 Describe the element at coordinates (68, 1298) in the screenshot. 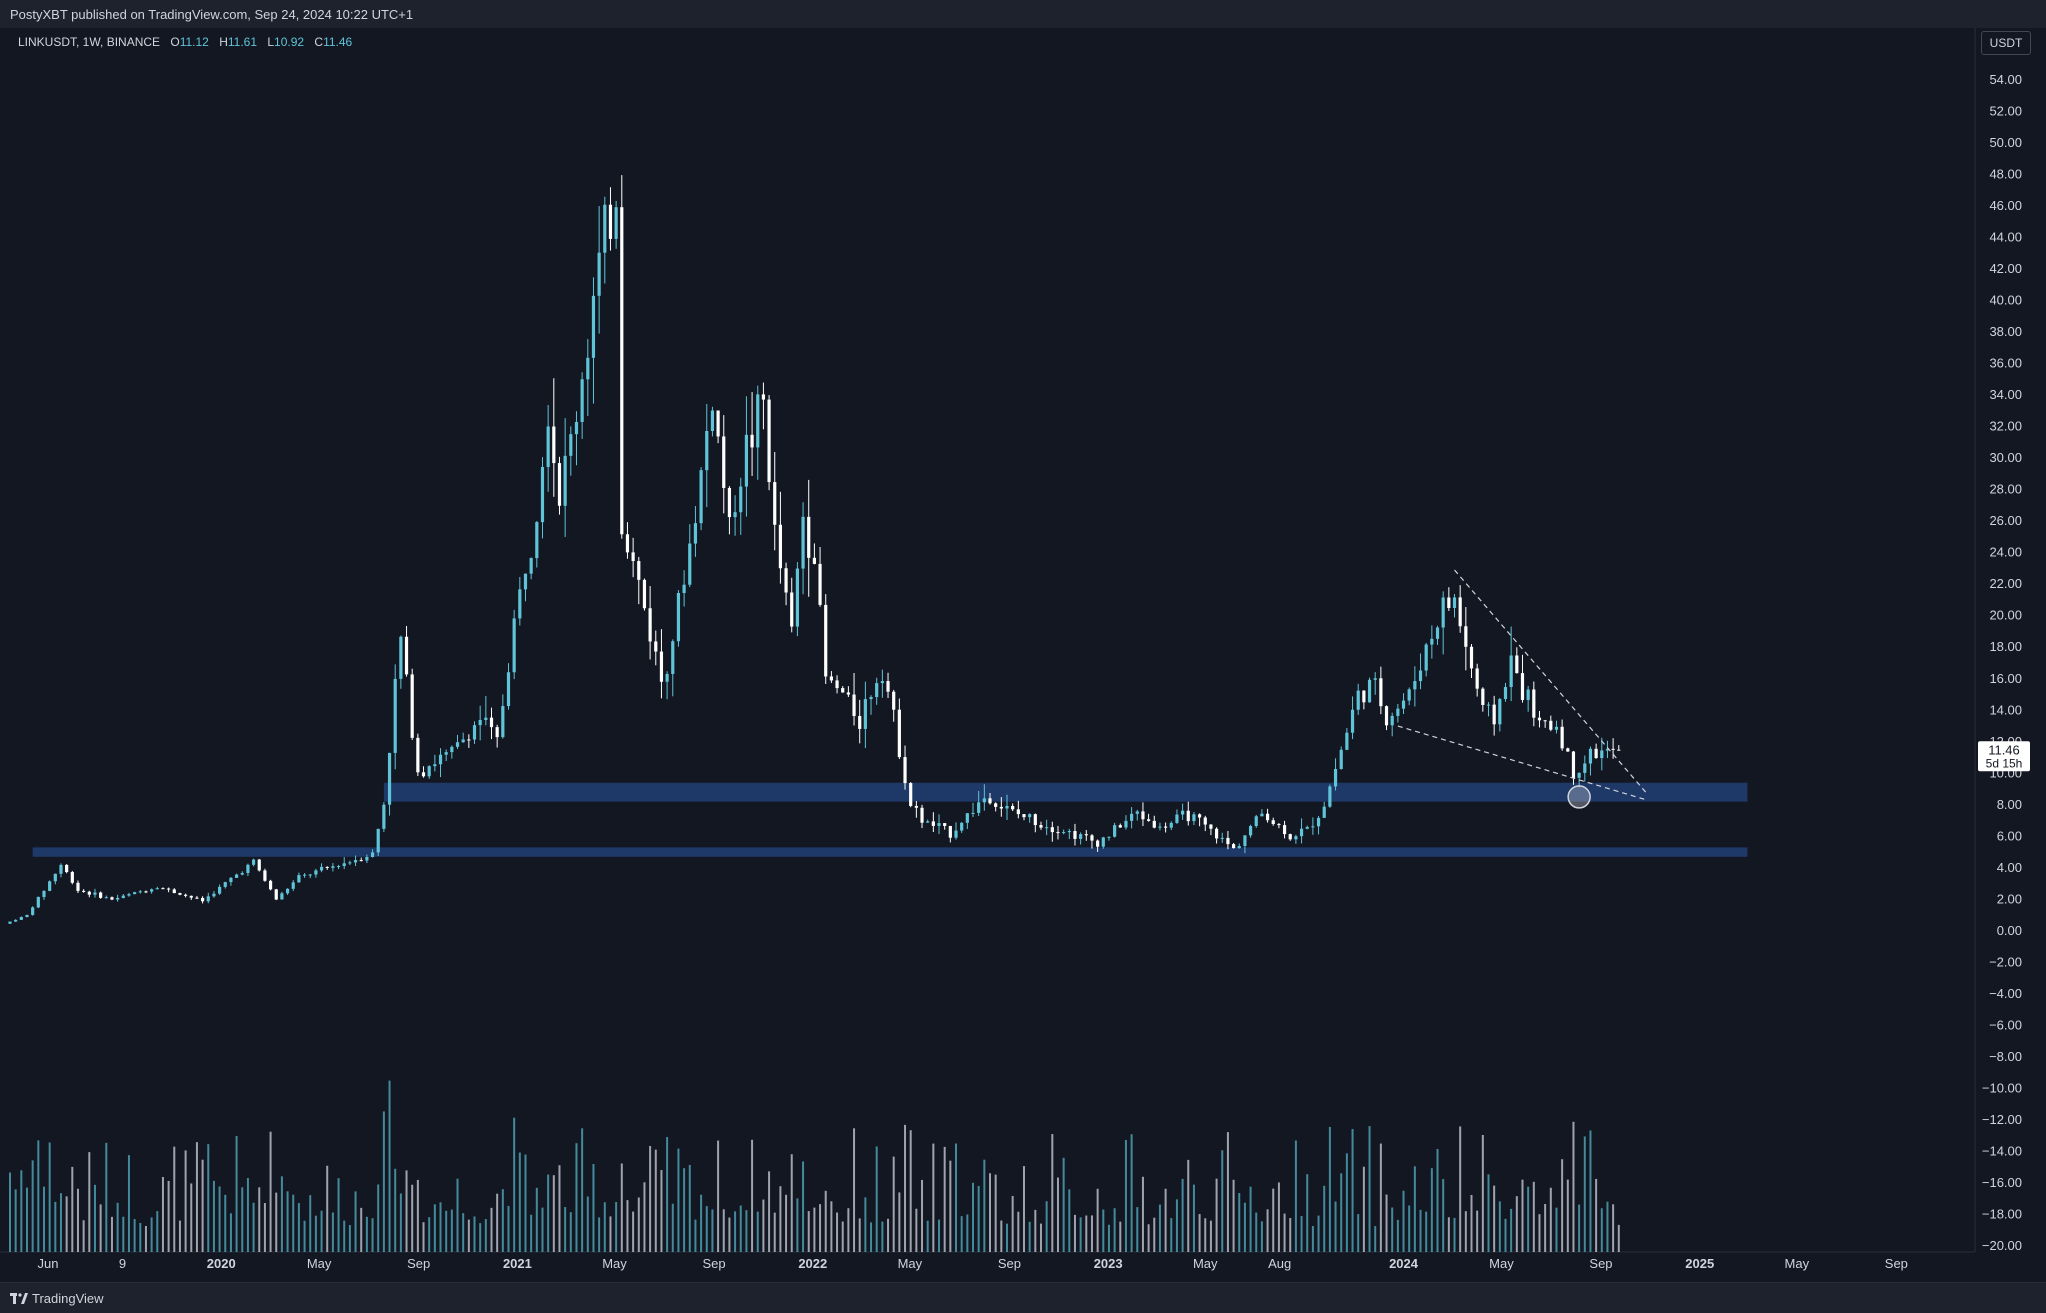

I see `tradingview-logo-text: TradingView` at that location.